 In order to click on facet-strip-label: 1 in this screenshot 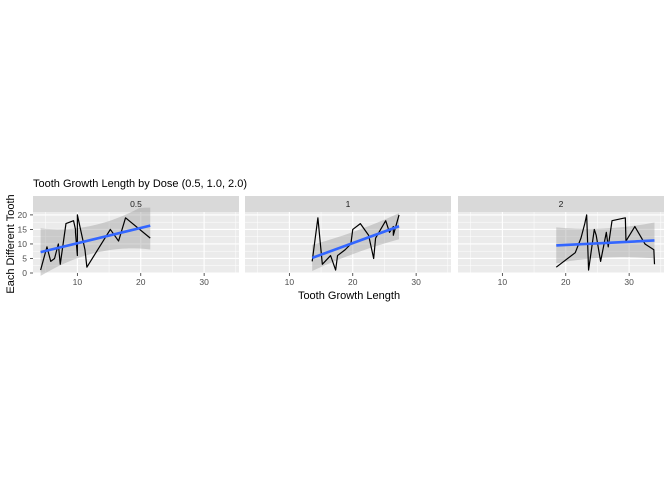, I will do `click(348, 204)`.